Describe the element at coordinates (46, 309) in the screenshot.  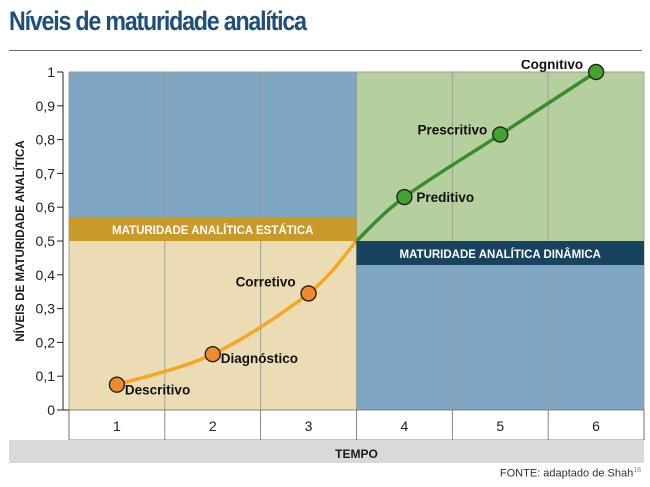
I see `y-tick-label: 0,3` at that location.